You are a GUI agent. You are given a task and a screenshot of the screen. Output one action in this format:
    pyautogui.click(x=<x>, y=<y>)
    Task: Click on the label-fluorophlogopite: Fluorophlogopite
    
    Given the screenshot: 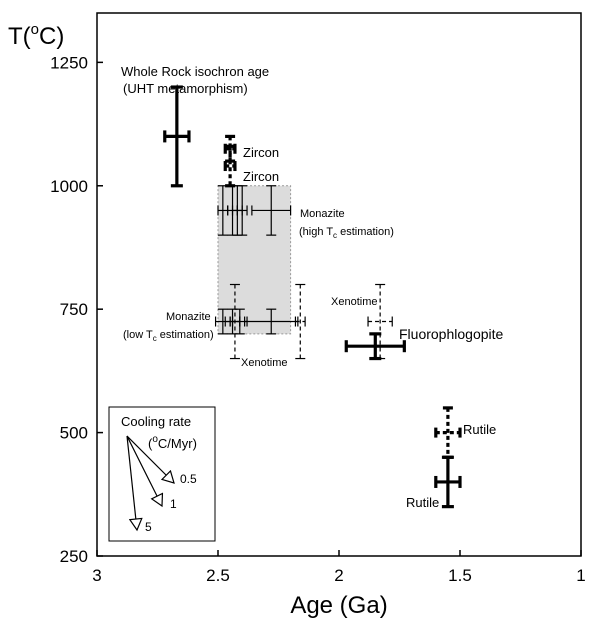 What is the action you would take?
    pyautogui.click(x=451, y=334)
    